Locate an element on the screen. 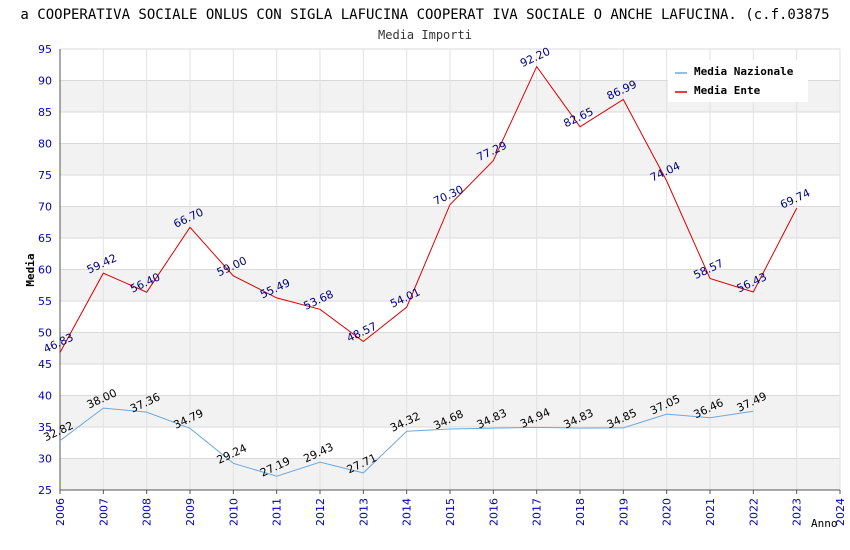 This screenshot has height=550, width=850. x-tick-label: 2014 is located at coordinates (407, 512).